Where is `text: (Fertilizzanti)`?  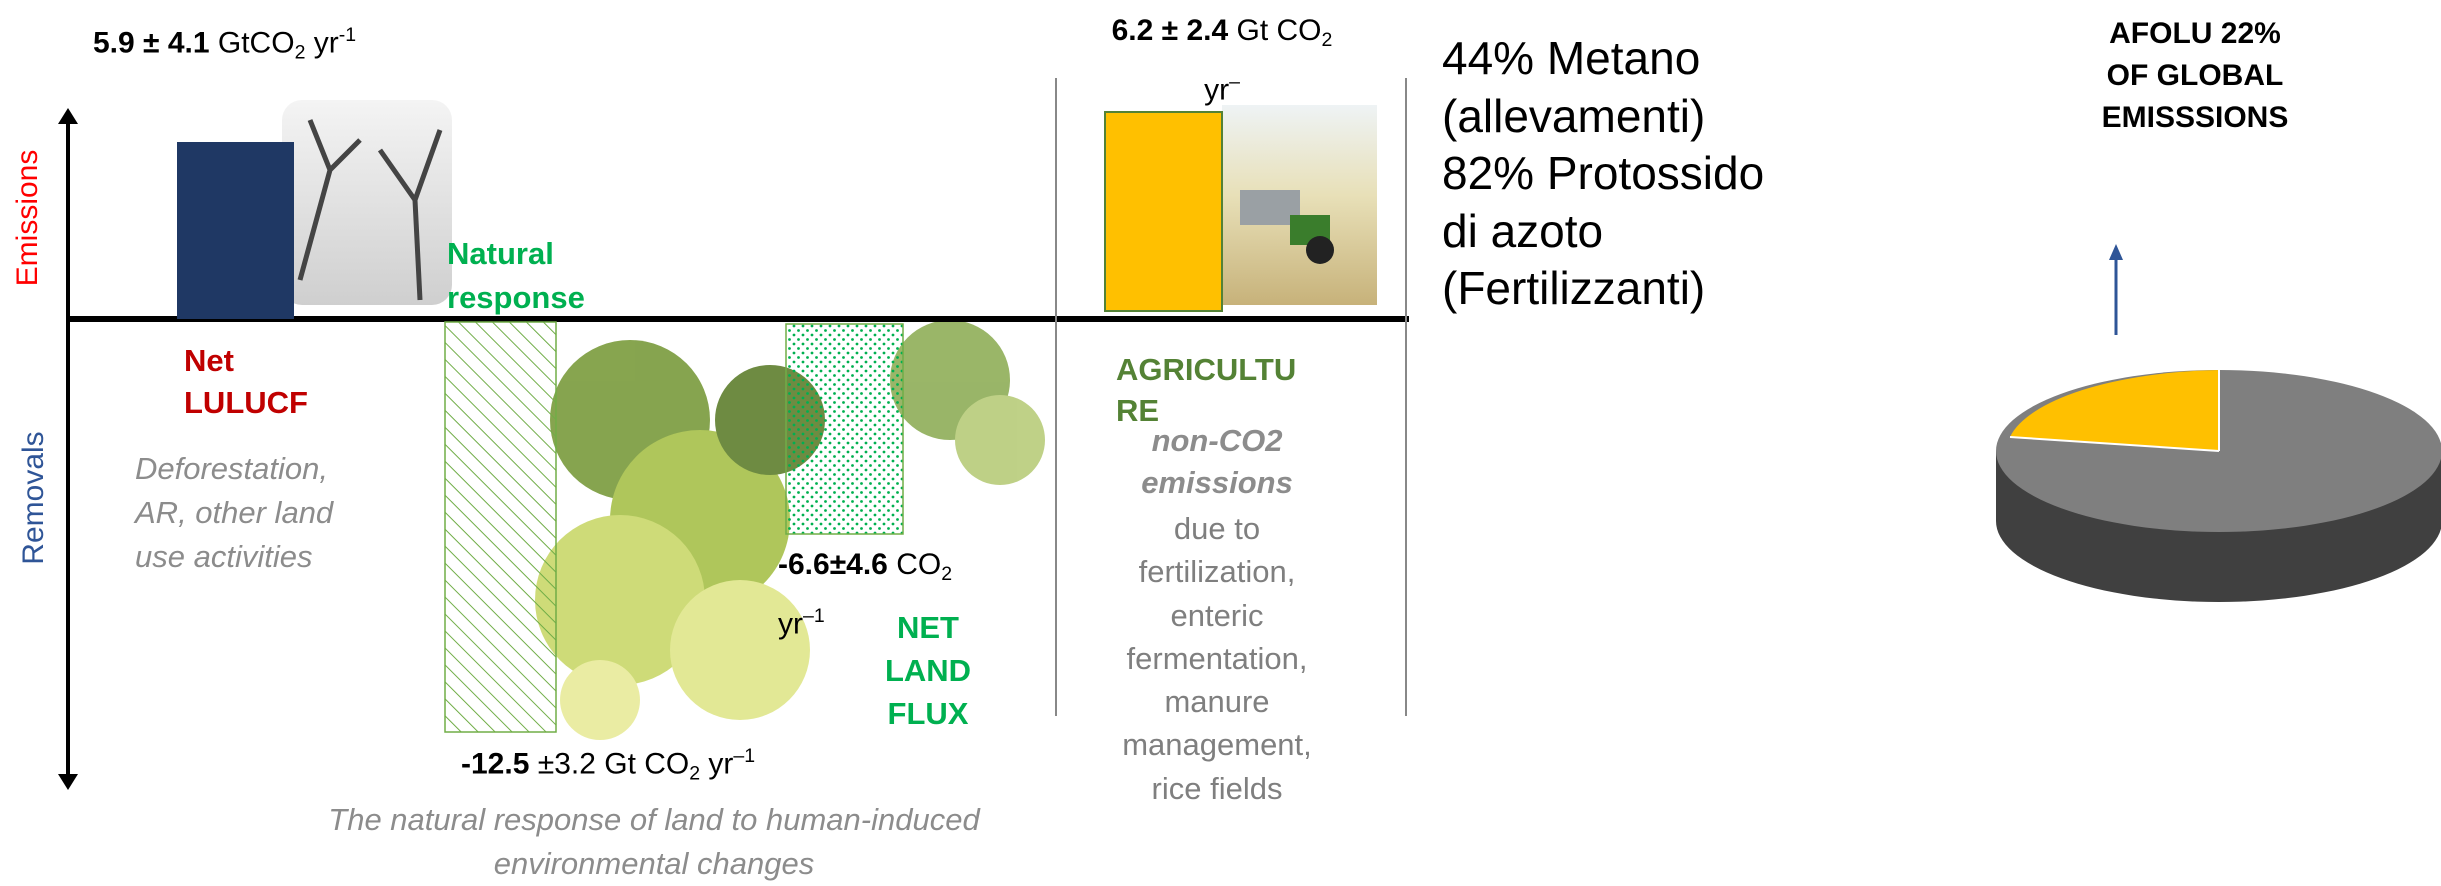 text: (Fertilizzanti) is located at coordinates (1574, 288).